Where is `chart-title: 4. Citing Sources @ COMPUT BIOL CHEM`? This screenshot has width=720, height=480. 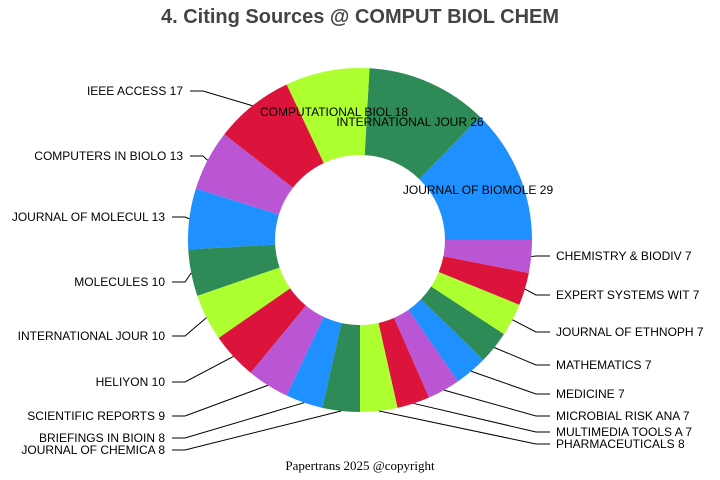 chart-title: 4. Citing Sources @ COMPUT BIOL CHEM is located at coordinates (360, 17).